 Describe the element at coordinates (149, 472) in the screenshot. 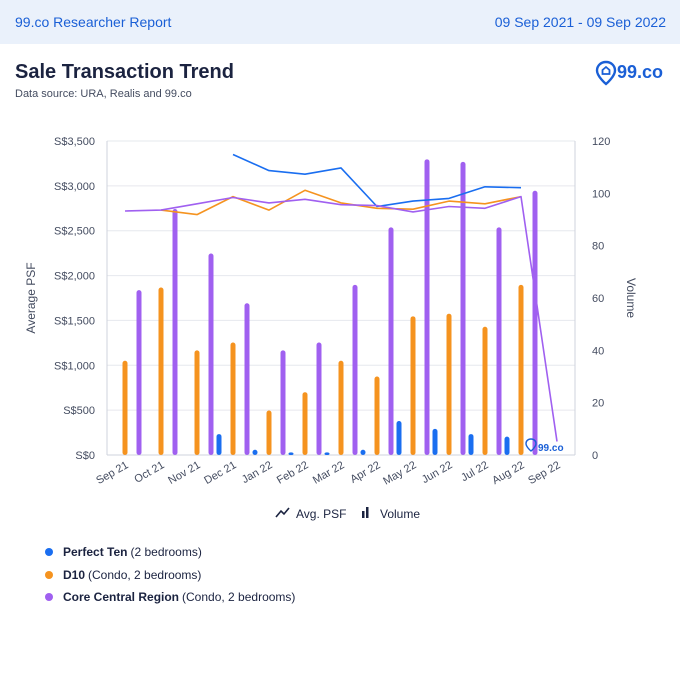

I see `x-tick-label: Oct 21` at that location.